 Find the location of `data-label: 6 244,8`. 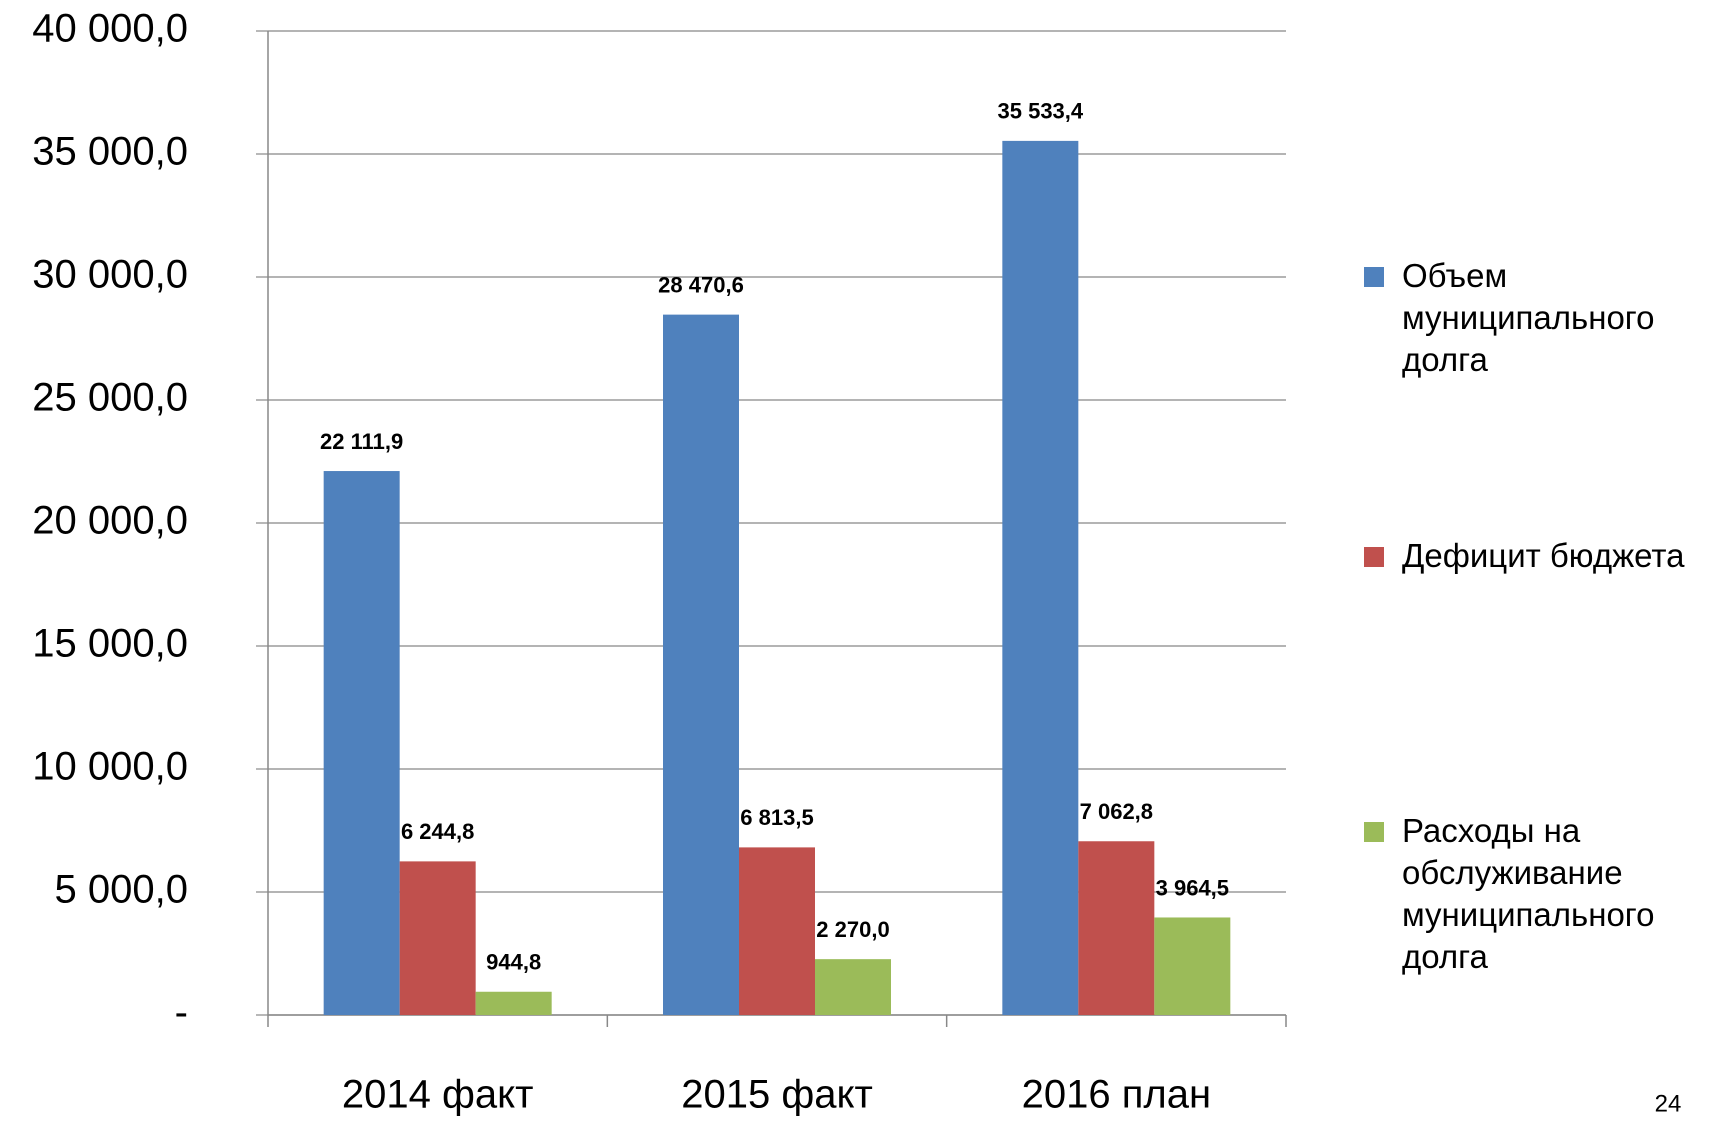

data-label: 6 244,8 is located at coordinates (437, 831).